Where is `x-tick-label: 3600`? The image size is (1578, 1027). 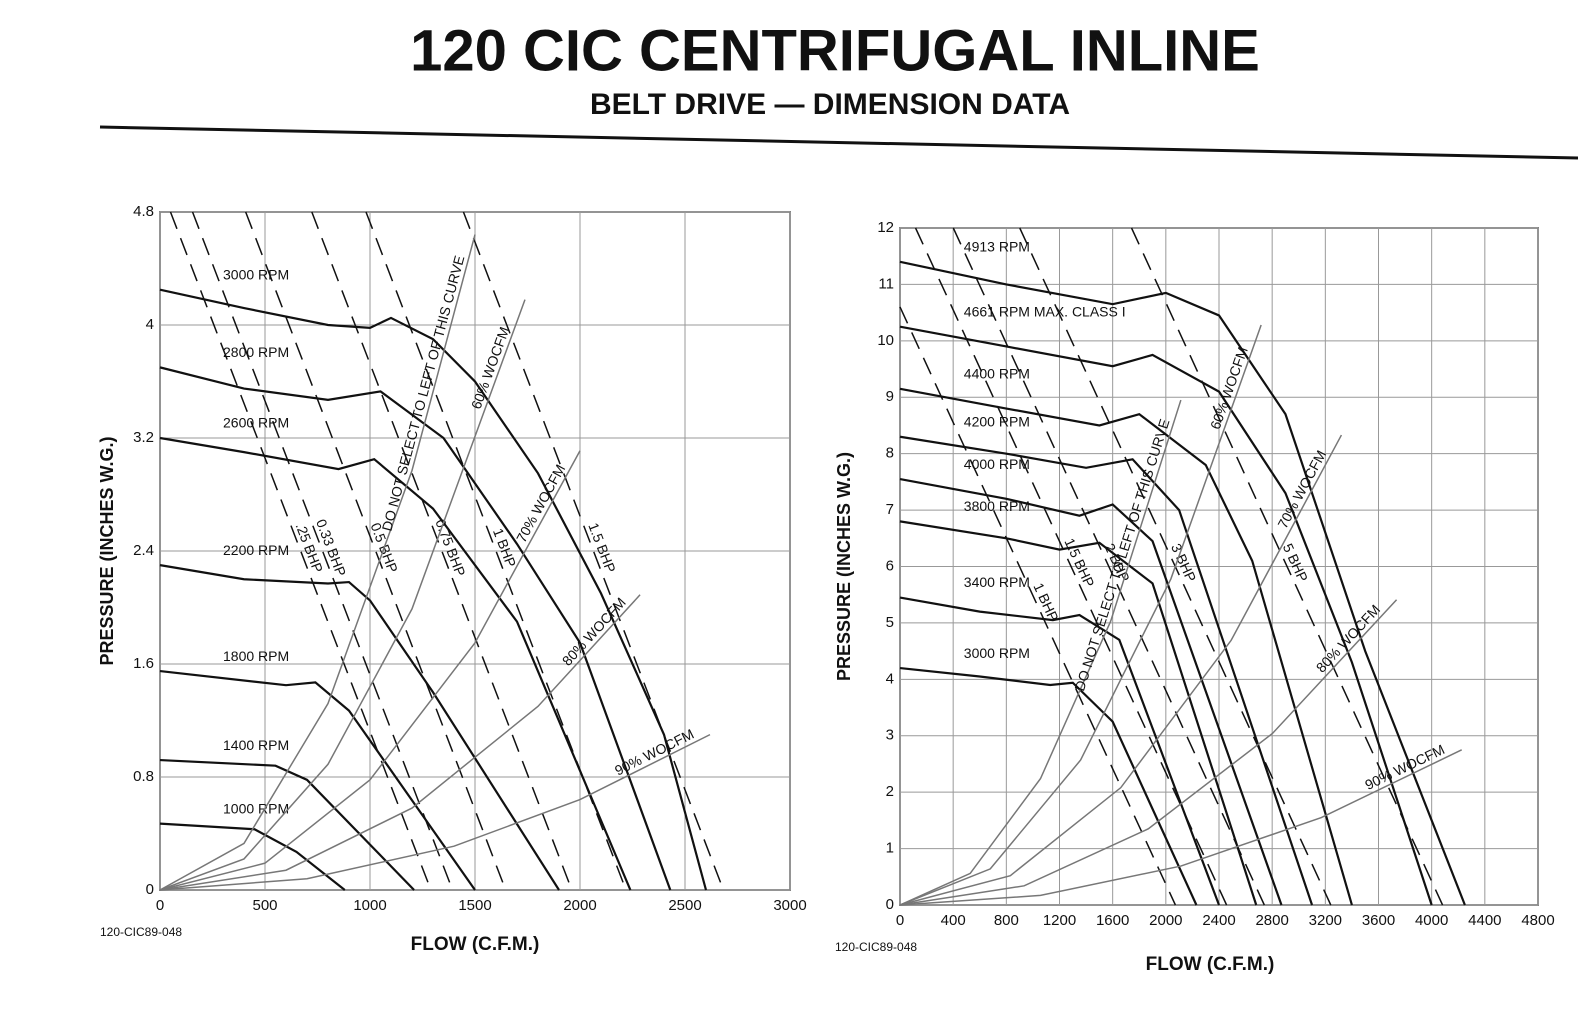 x-tick-label: 3600 is located at coordinates (1378, 920).